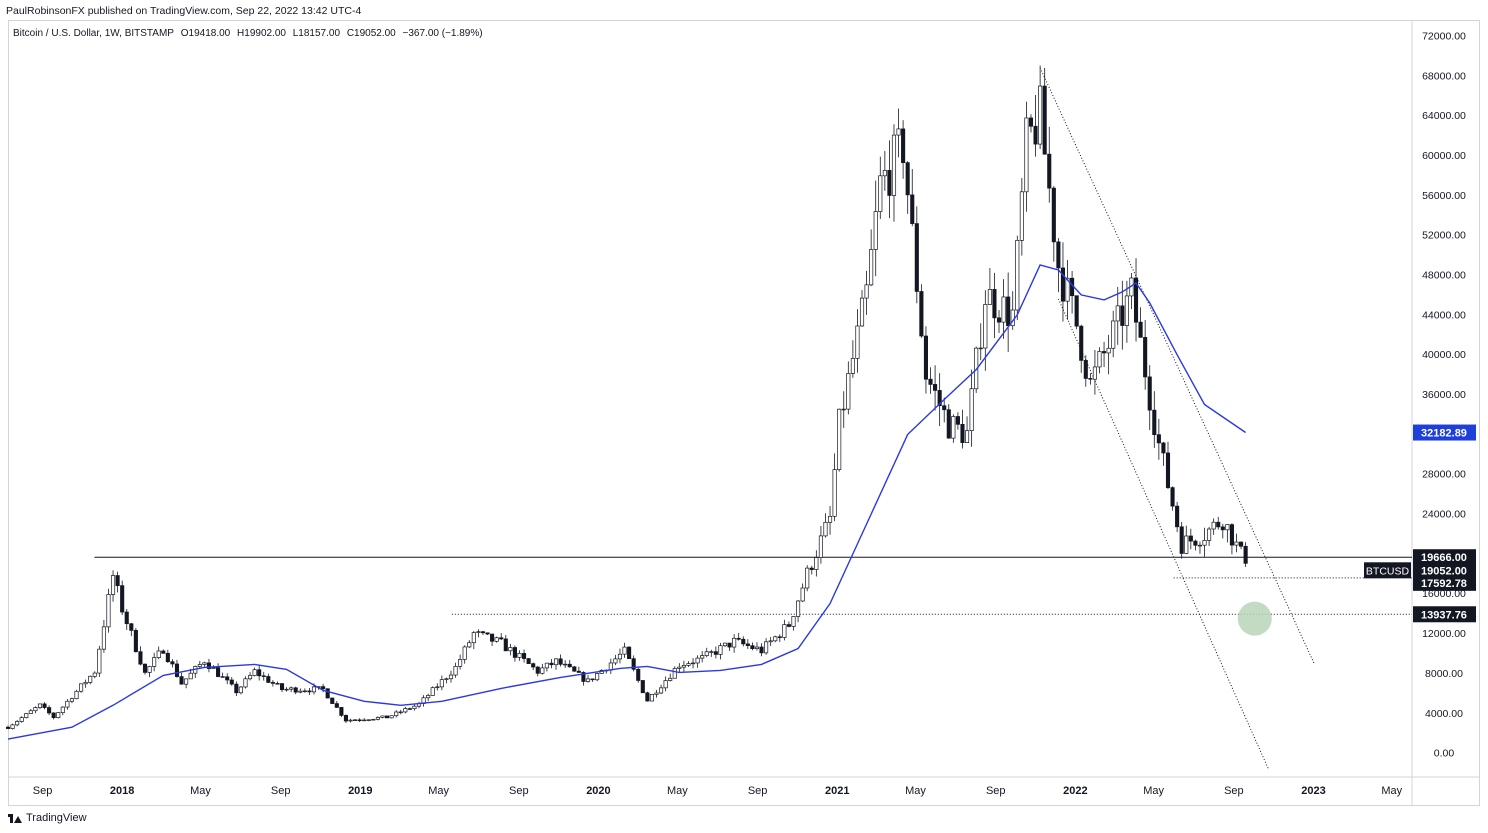 The image size is (1488, 833). I want to click on channel-upper-line, so click(1177, 365).